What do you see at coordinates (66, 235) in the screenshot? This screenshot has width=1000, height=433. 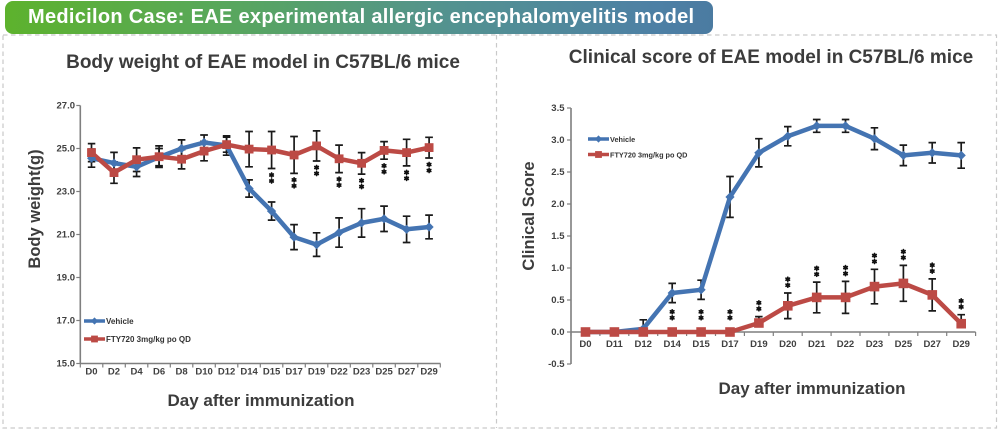 I see `svg-text: 21.0` at bounding box center [66, 235].